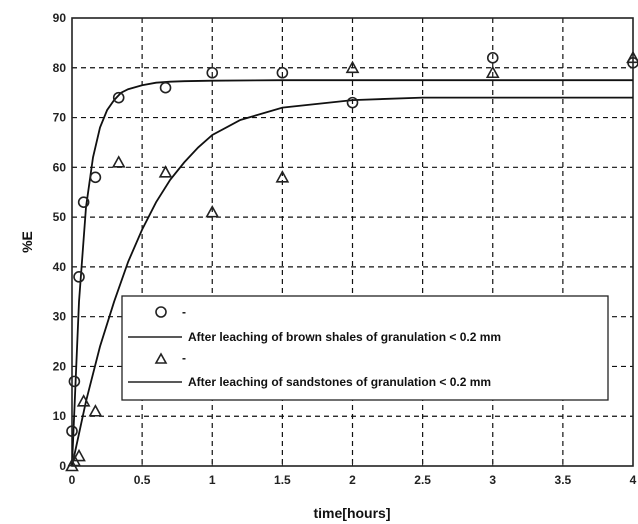 Image resolution: width=638 pixels, height=524 pixels. I want to click on y-tick-label: 80, so click(60, 68).